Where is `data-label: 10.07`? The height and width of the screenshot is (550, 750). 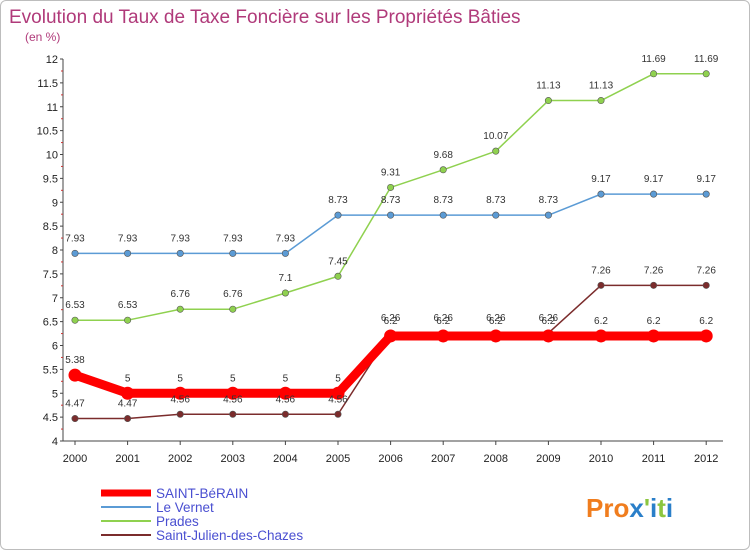
data-label: 10.07 is located at coordinates (495, 136).